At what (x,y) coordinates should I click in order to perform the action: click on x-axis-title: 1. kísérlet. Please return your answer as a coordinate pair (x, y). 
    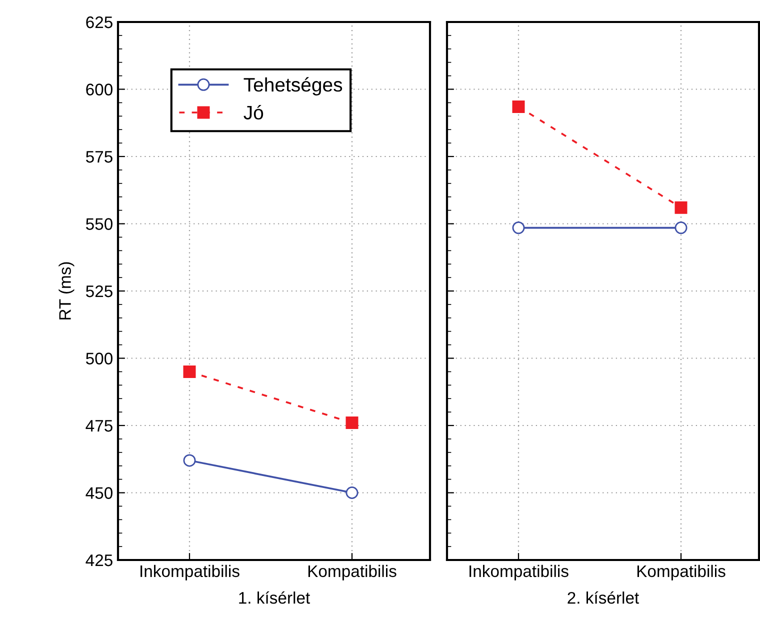
    Looking at the image, I should click on (274, 597).